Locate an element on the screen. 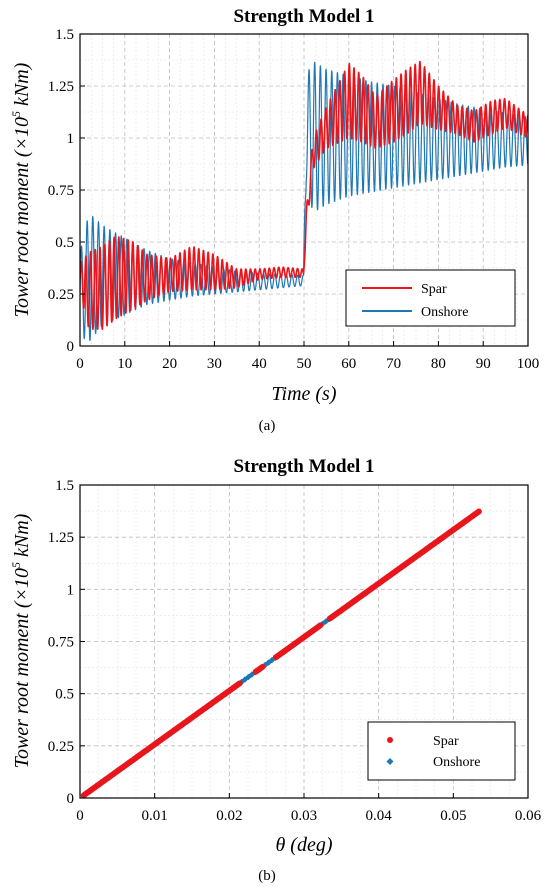 The height and width of the screenshot is (887, 550). x-tick-label: 50 is located at coordinates (304, 364).